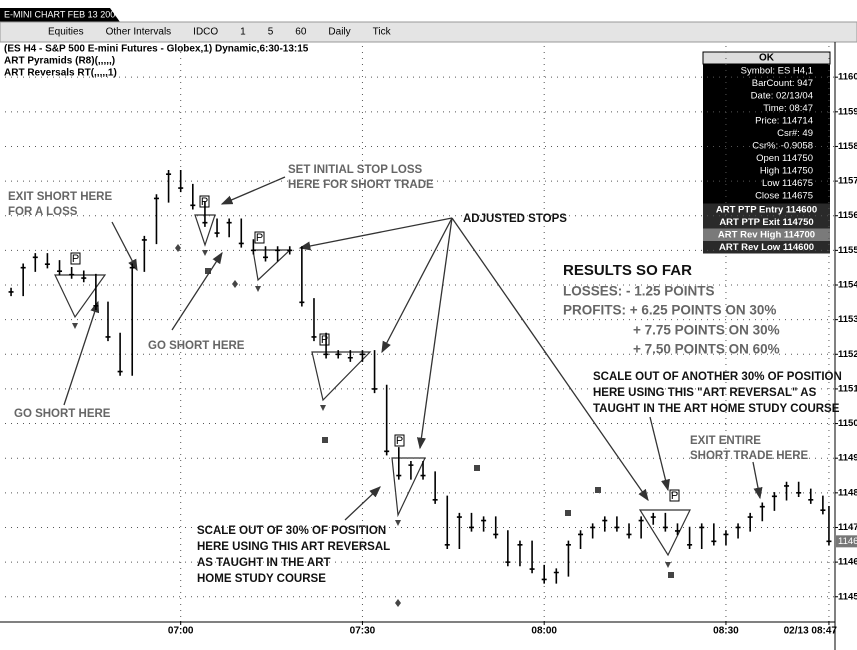 The width and height of the screenshot is (857, 650). What do you see at coordinates (847, 146) in the screenshot?
I see `y-tick-label: 1158` at bounding box center [847, 146].